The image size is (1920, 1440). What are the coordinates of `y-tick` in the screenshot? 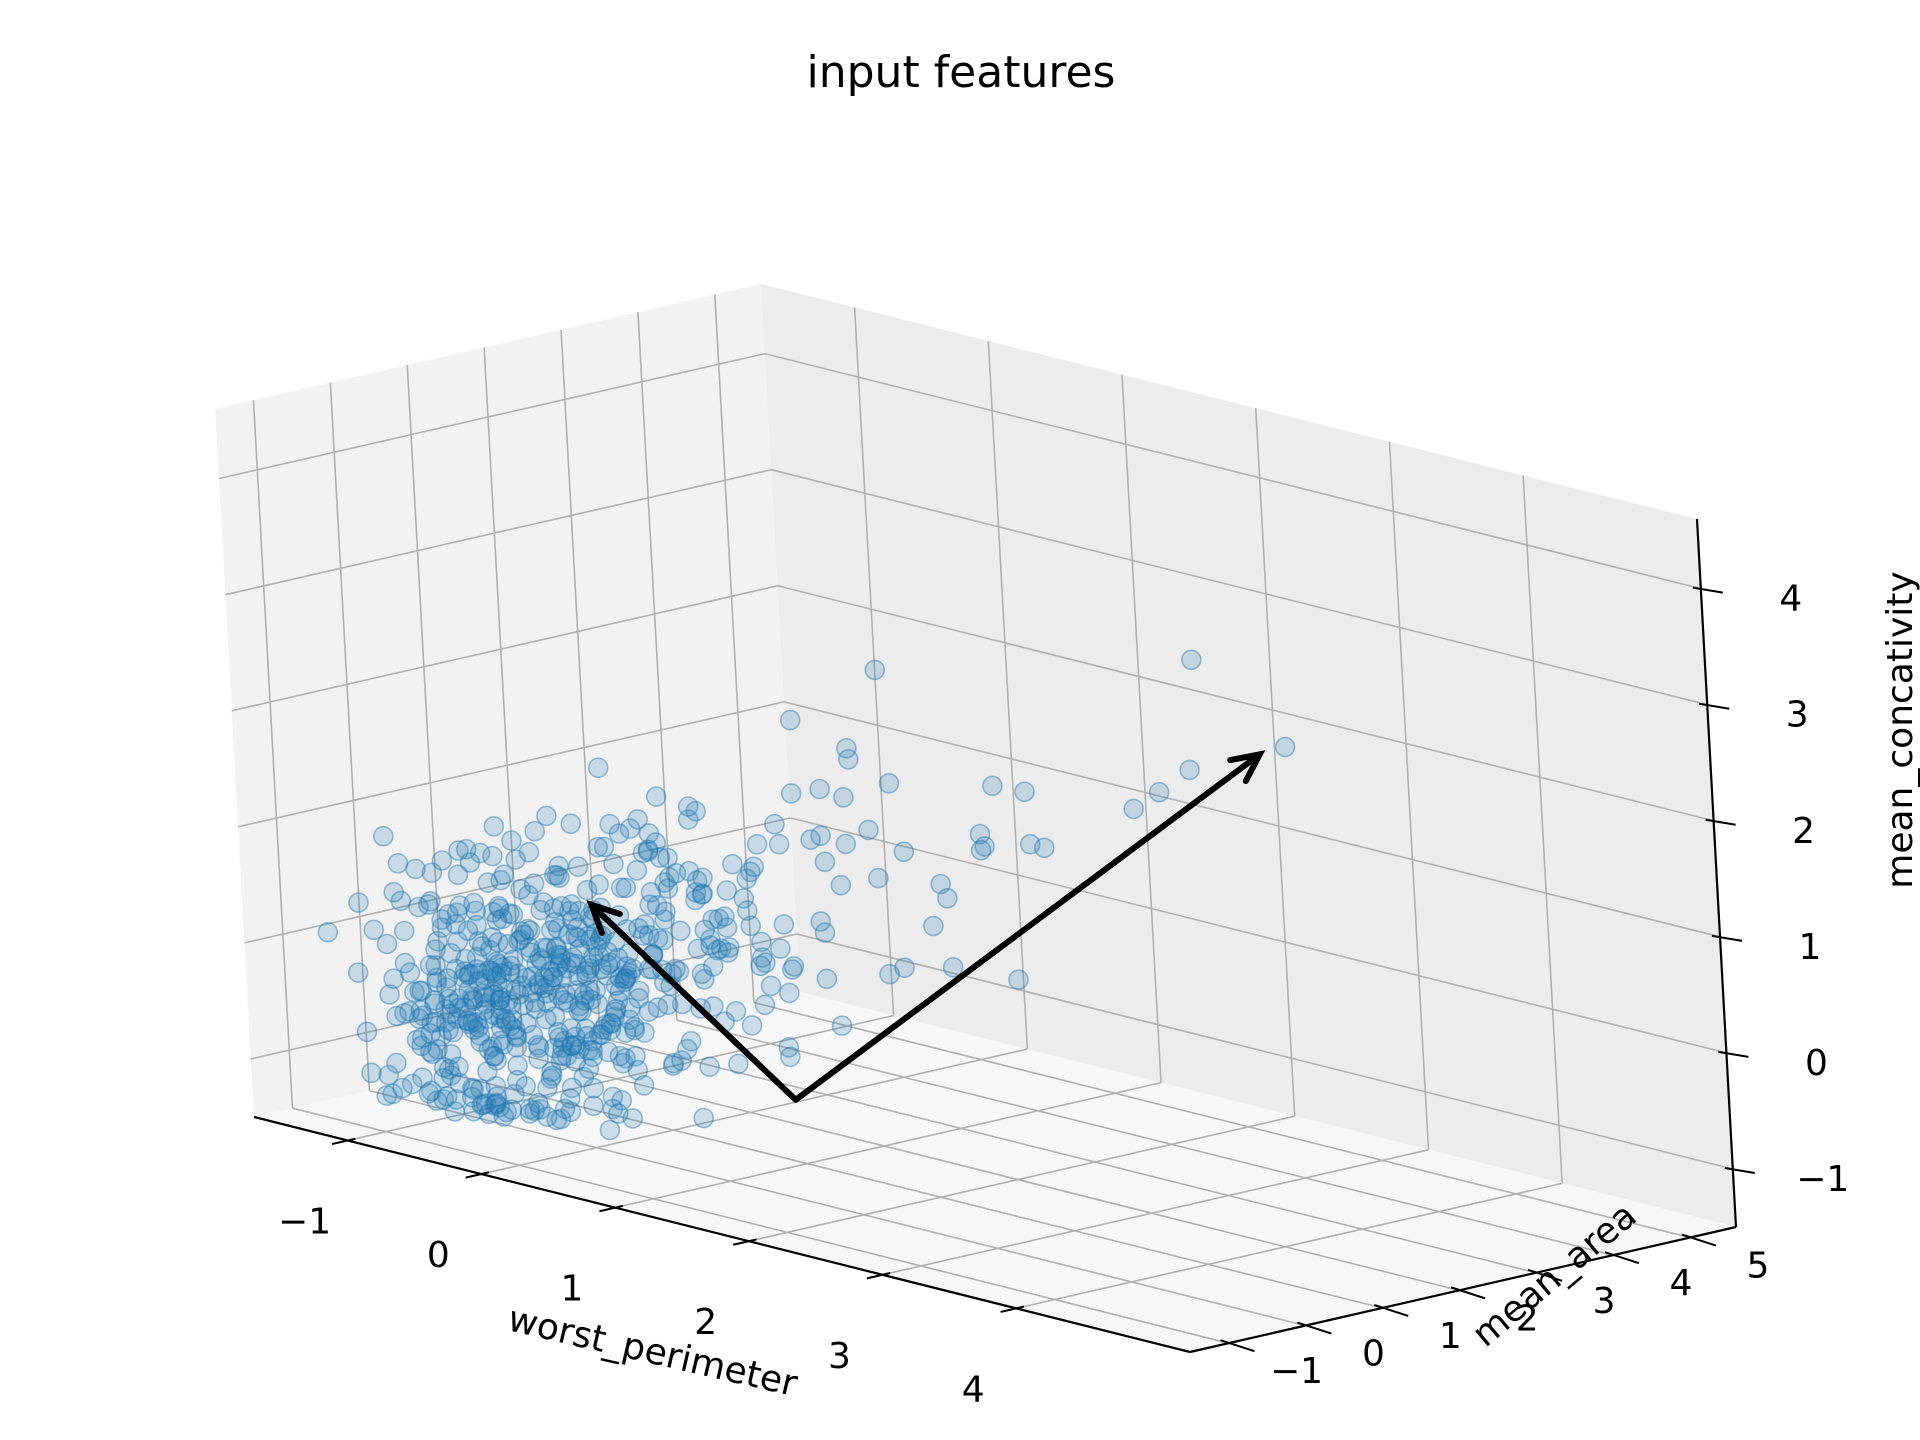 It's located at (1622, 1258).